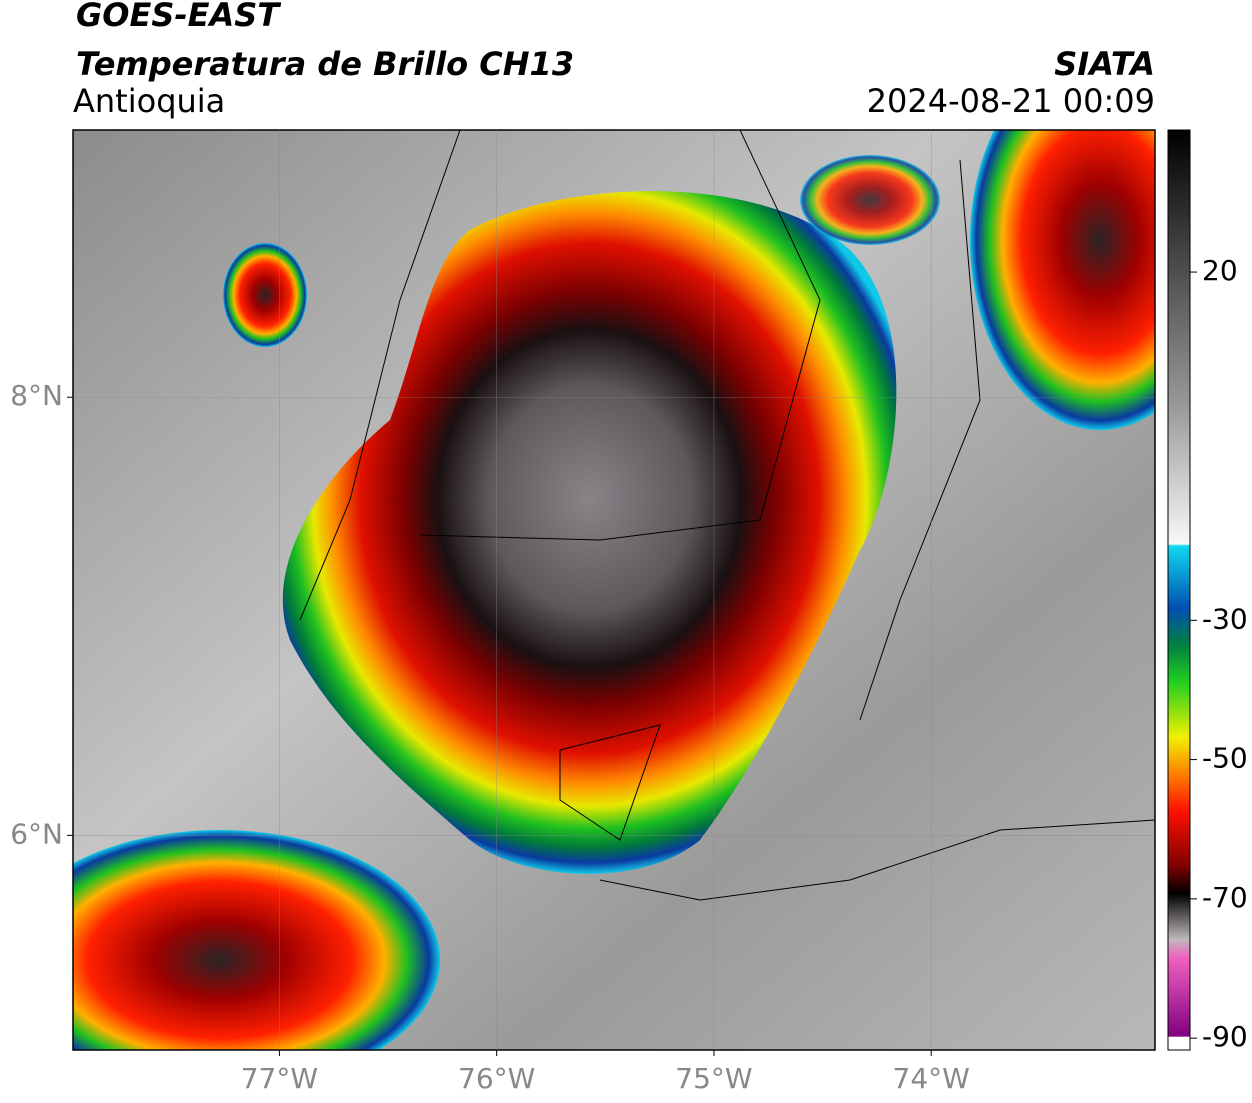 The image size is (1252, 1103). What do you see at coordinates (149, 101) in the screenshot?
I see `region: Antioquia` at bounding box center [149, 101].